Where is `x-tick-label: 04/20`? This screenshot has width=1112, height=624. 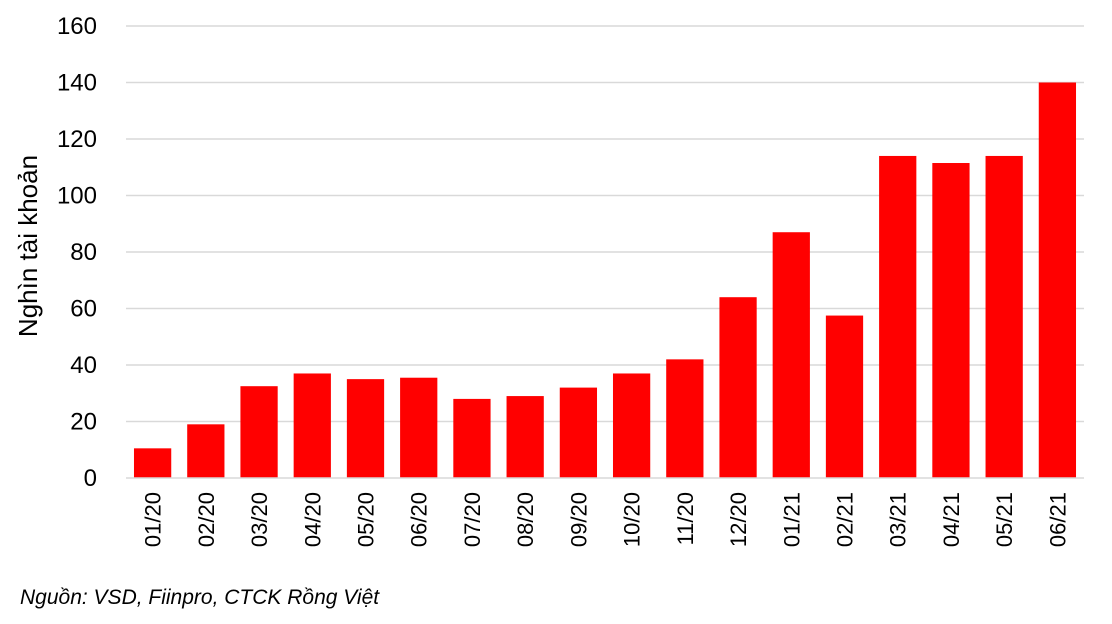
x-tick-label: 04/20 is located at coordinates (312, 519).